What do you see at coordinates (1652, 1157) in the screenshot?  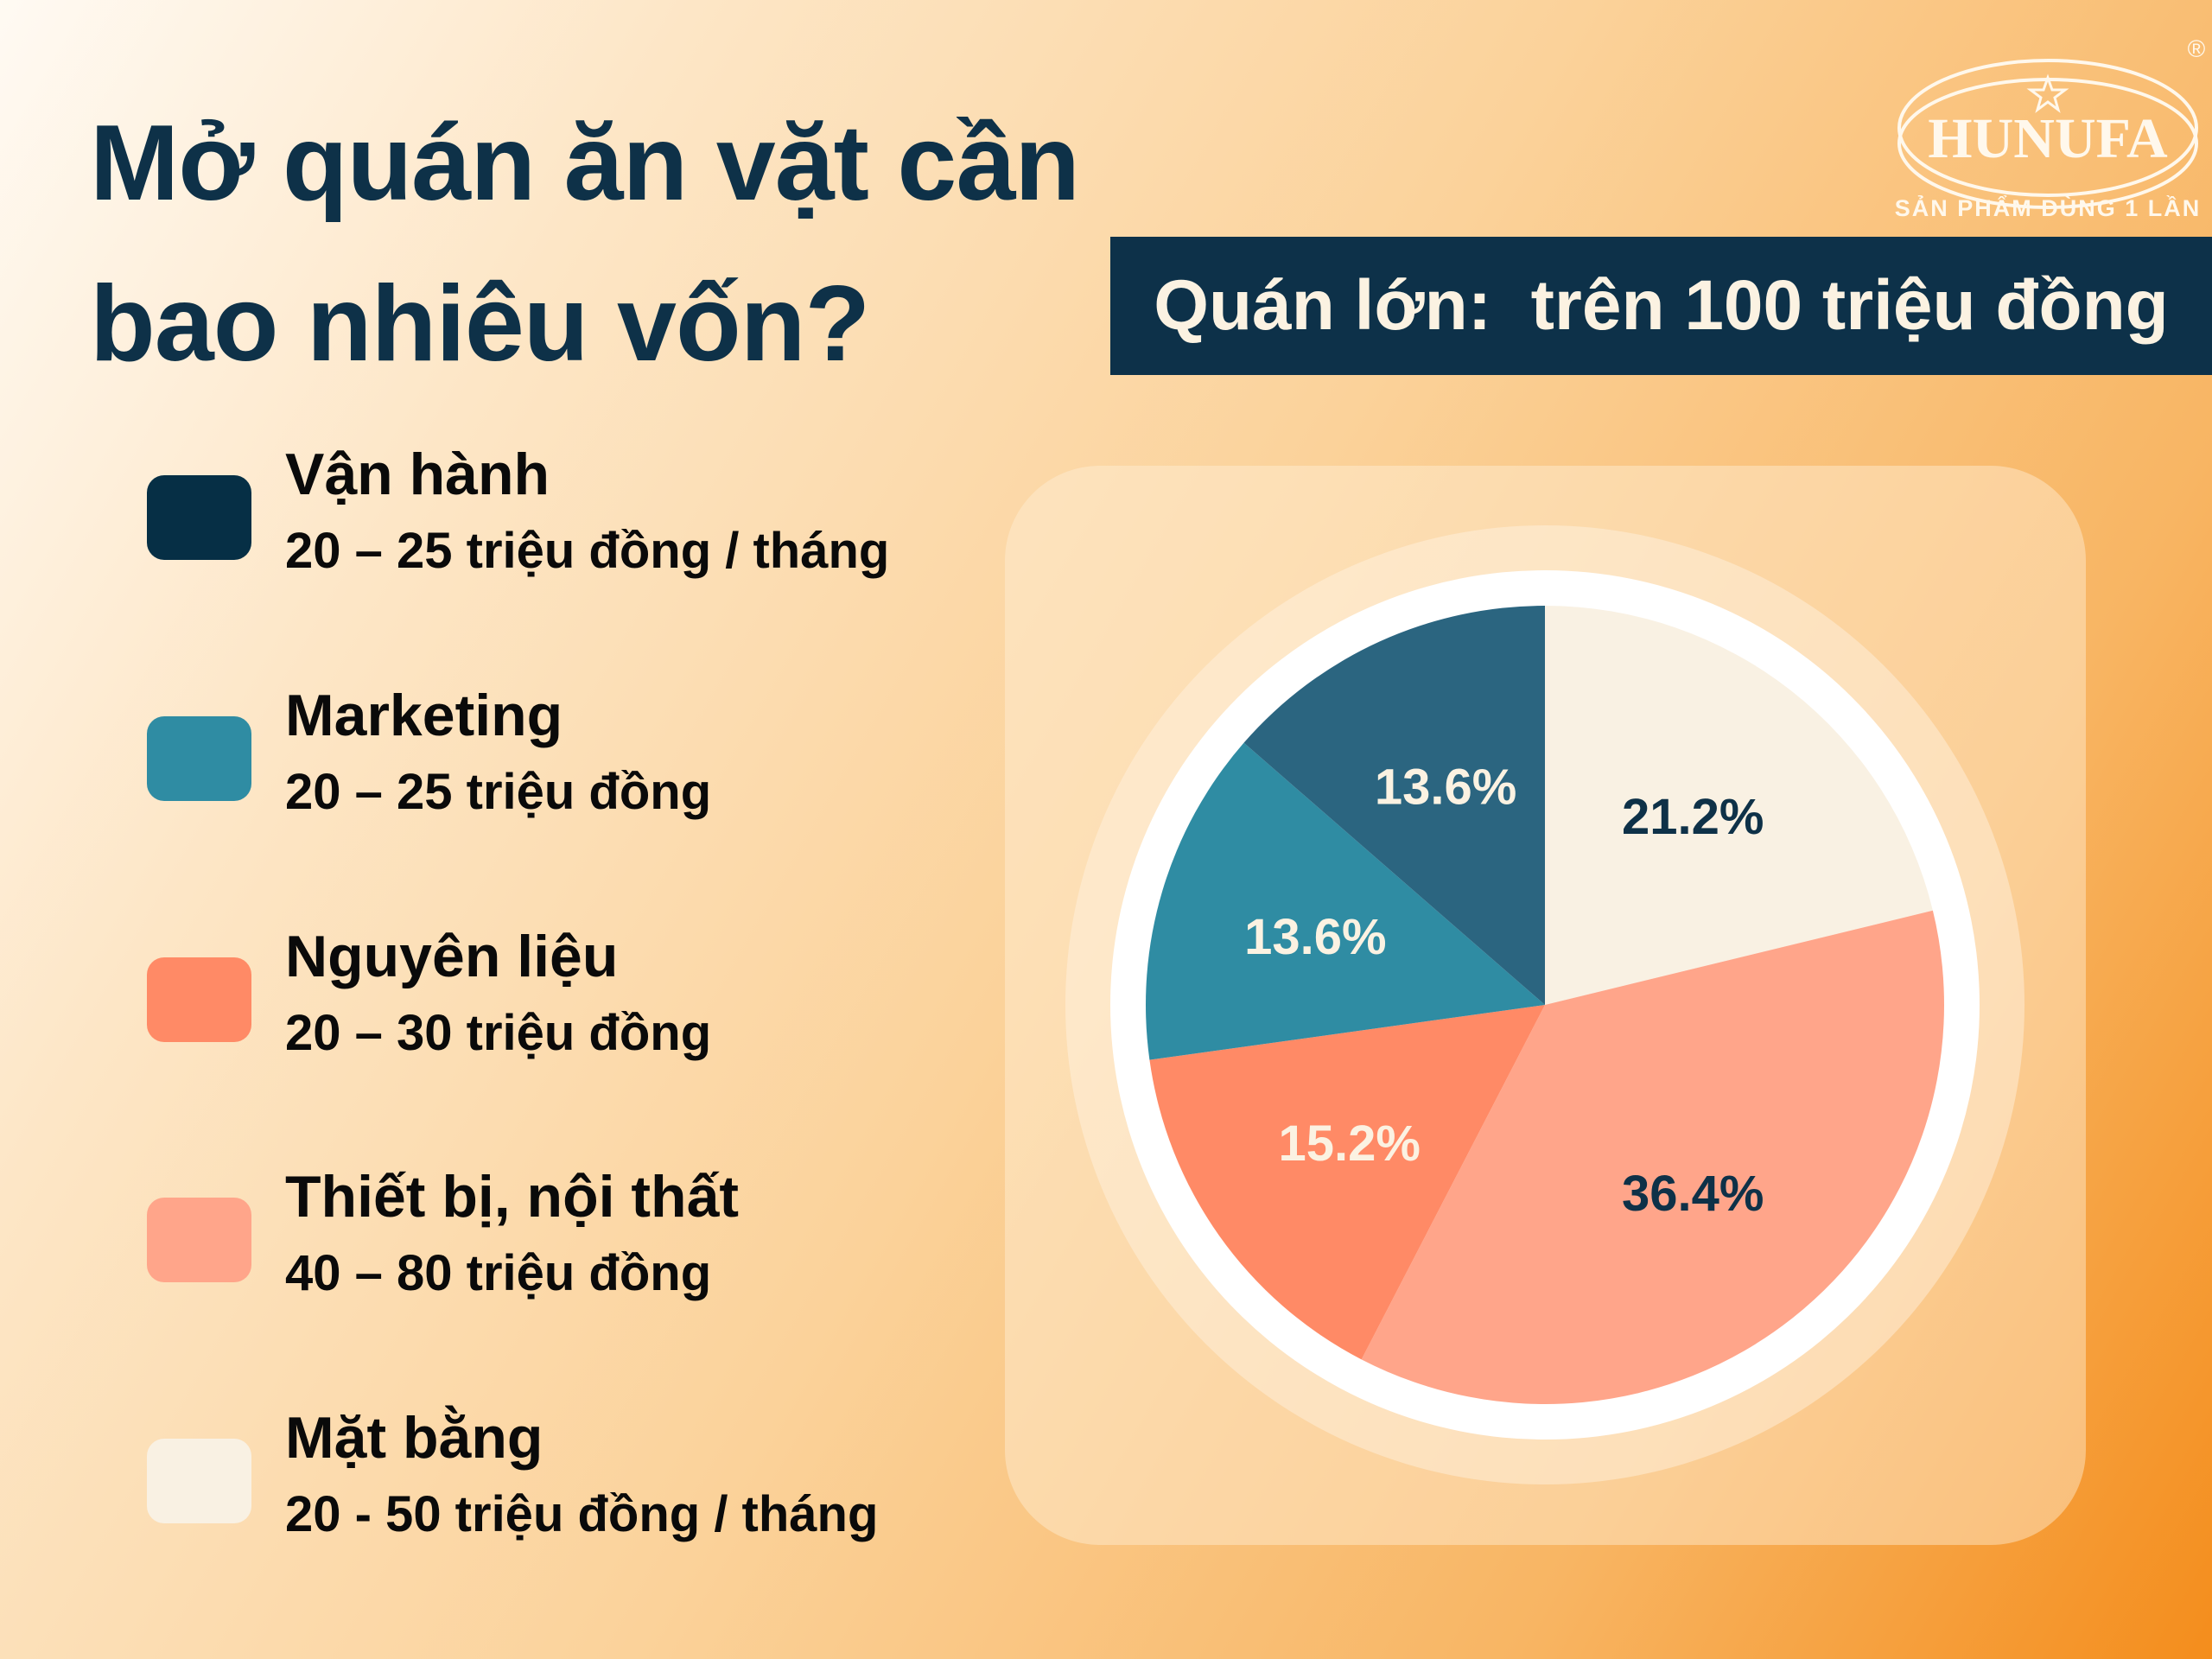 I see `pie-slice-thi-t-b-n-i-th-t` at bounding box center [1652, 1157].